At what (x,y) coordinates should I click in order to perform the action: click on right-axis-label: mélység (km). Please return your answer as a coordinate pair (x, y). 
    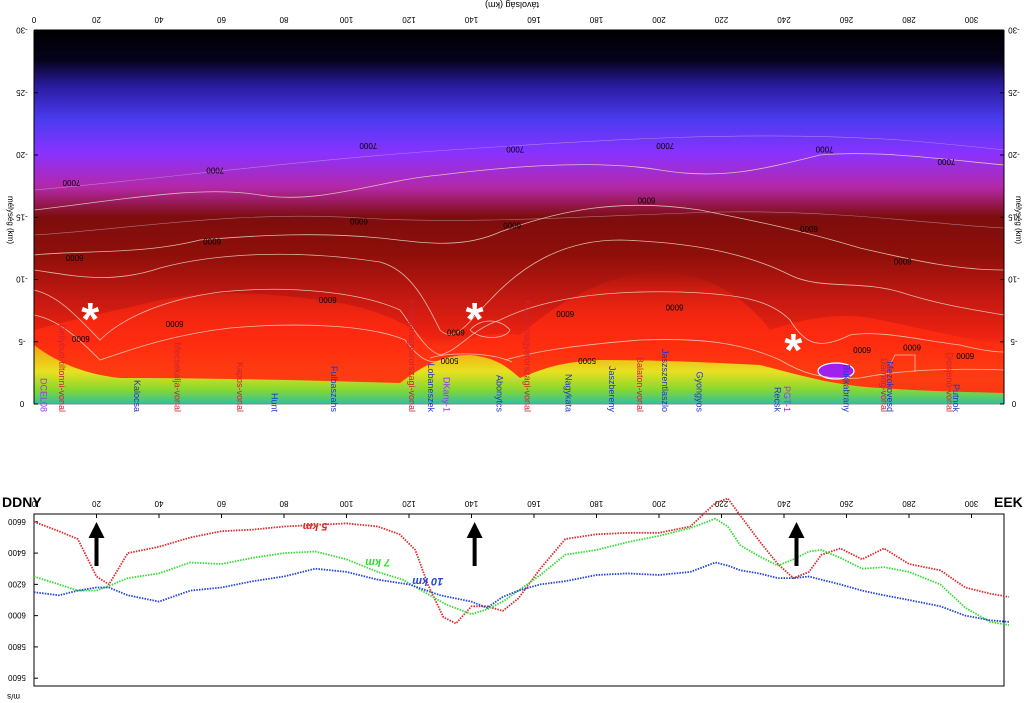
    Looking at the image, I should click on (1018, 220).